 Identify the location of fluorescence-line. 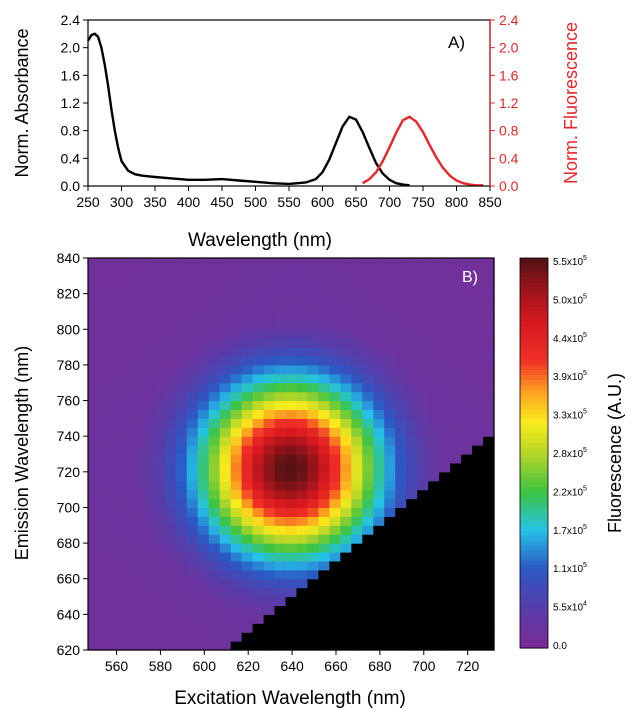
(423, 151).